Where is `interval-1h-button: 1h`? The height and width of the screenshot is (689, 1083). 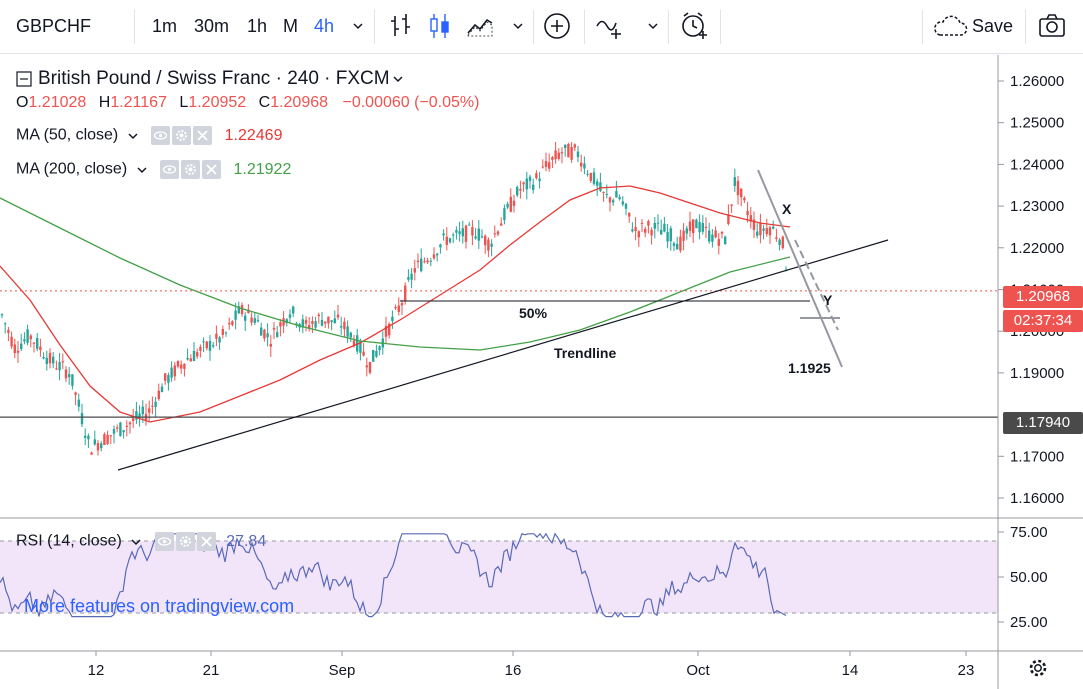 interval-1h-button: 1h is located at coordinates (257, 26).